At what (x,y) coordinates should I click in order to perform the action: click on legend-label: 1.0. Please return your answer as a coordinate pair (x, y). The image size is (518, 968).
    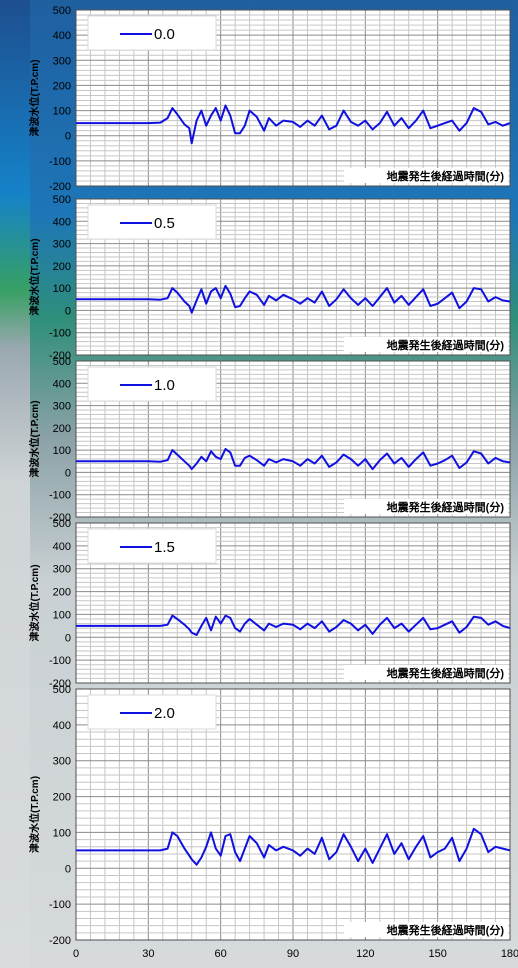
    Looking at the image, I should click on (164, 385).